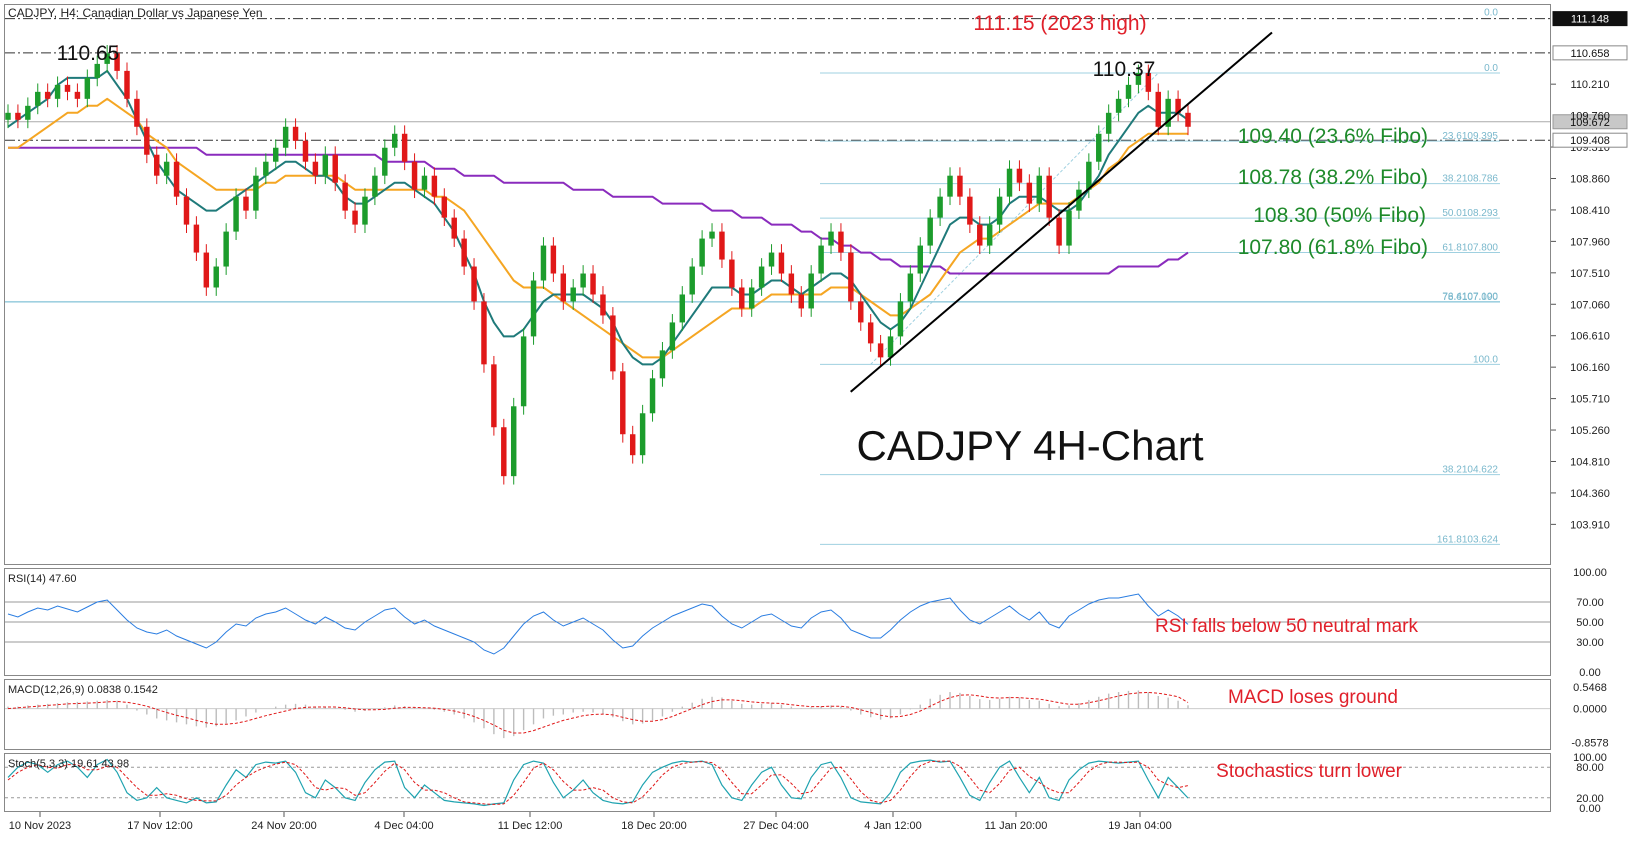 This screenshot has width=1630, height=841. What do you see at coordinates (40, 826) in the screenshot?
I see `x-tick-label: 10 Nov 2023` at bounding box center [40, 826].